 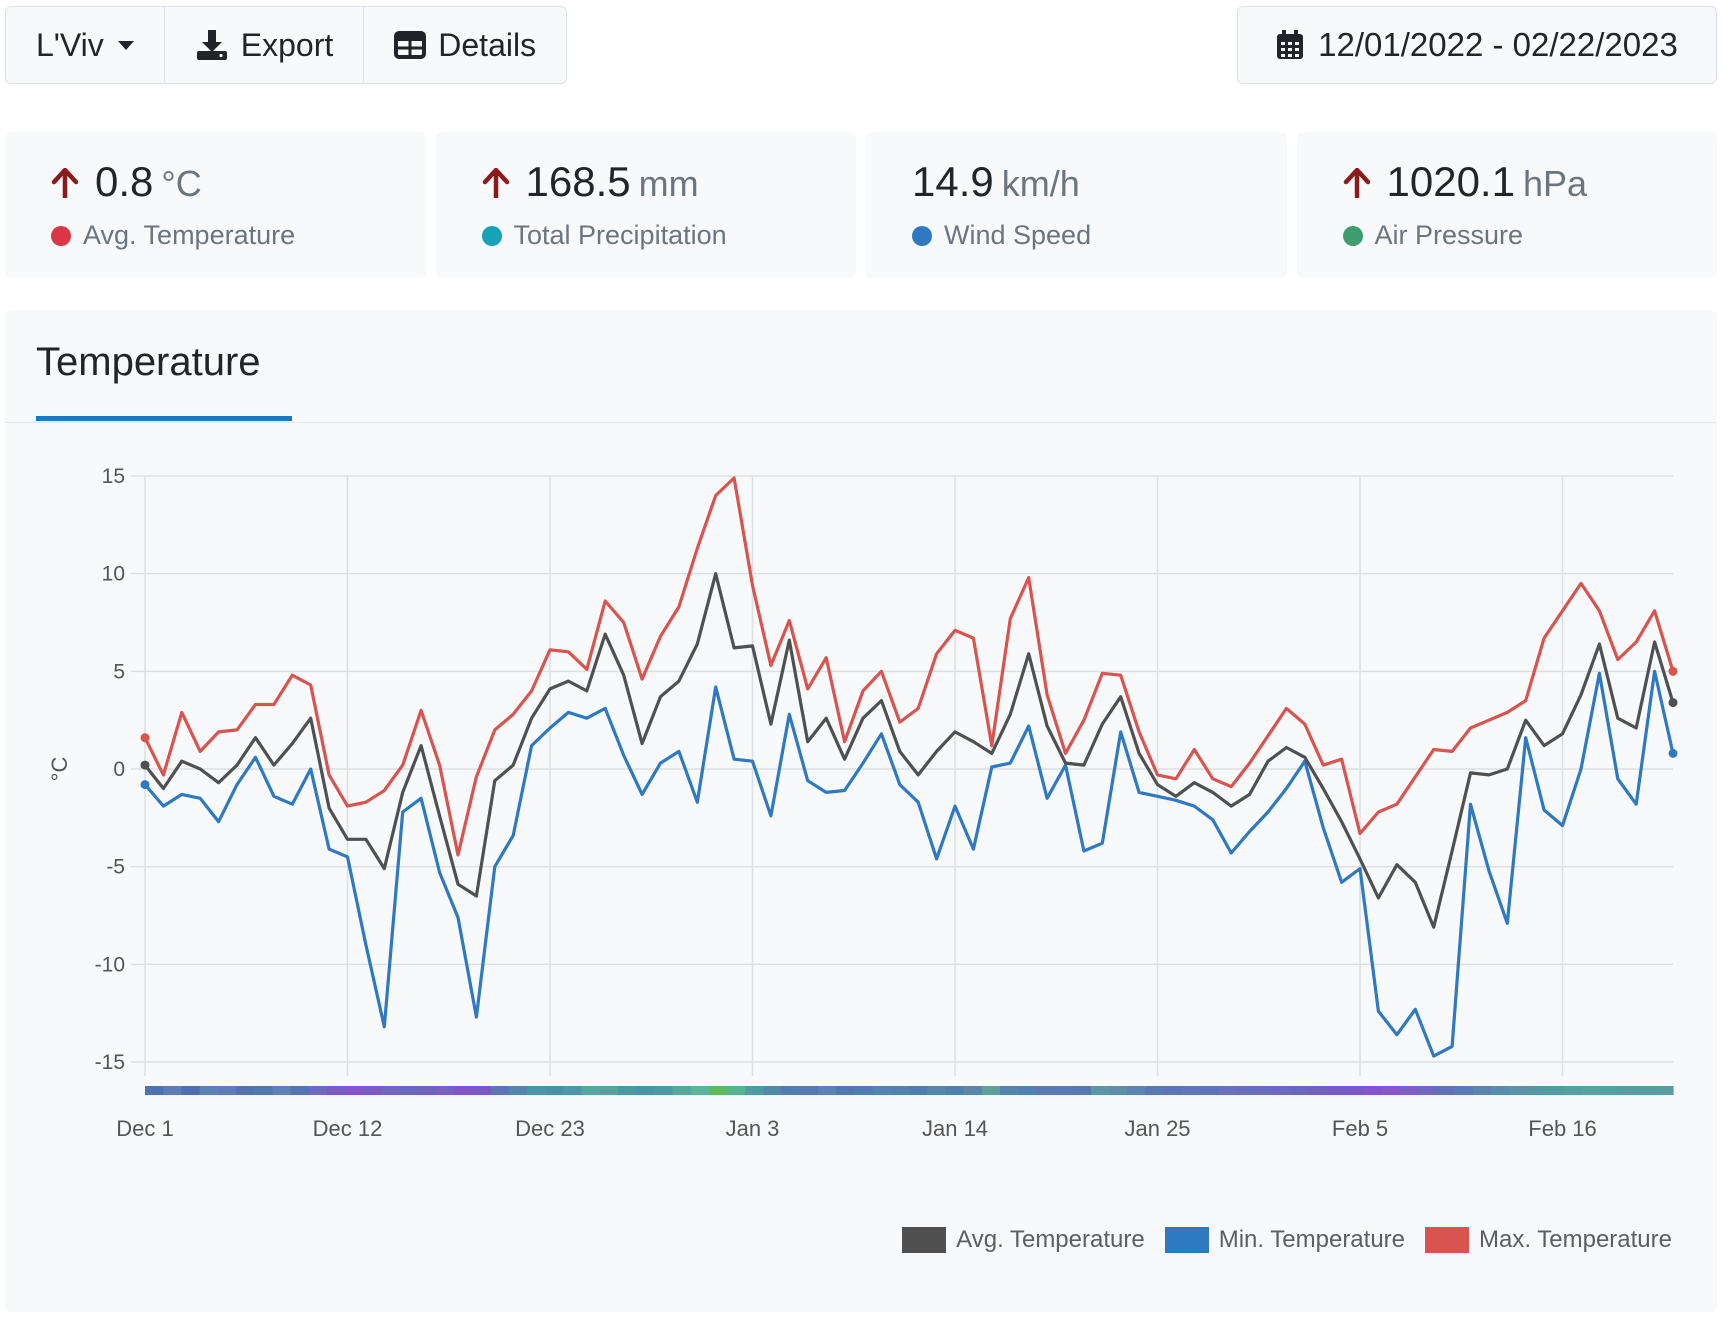 What do you see at coordinates (70, 44) in the screenshot?
I see `location-label: L'Viv` at bounding box center [70, 44].